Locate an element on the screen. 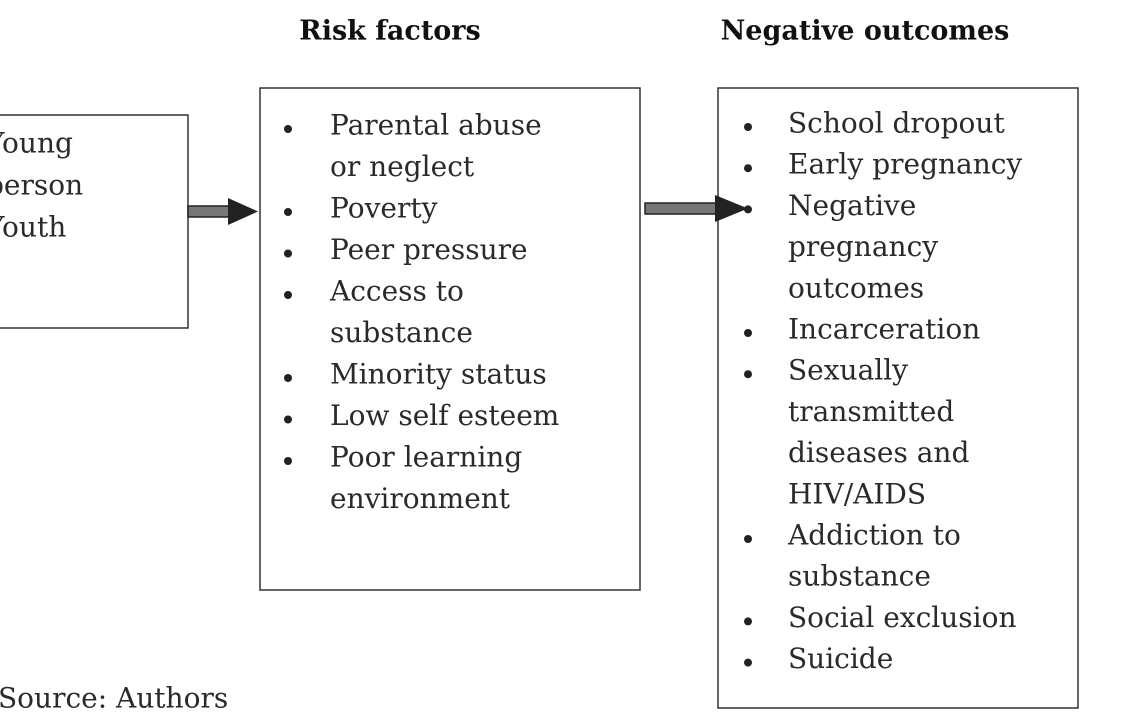  list-line: Poverty is located at coordinates (384, 208).